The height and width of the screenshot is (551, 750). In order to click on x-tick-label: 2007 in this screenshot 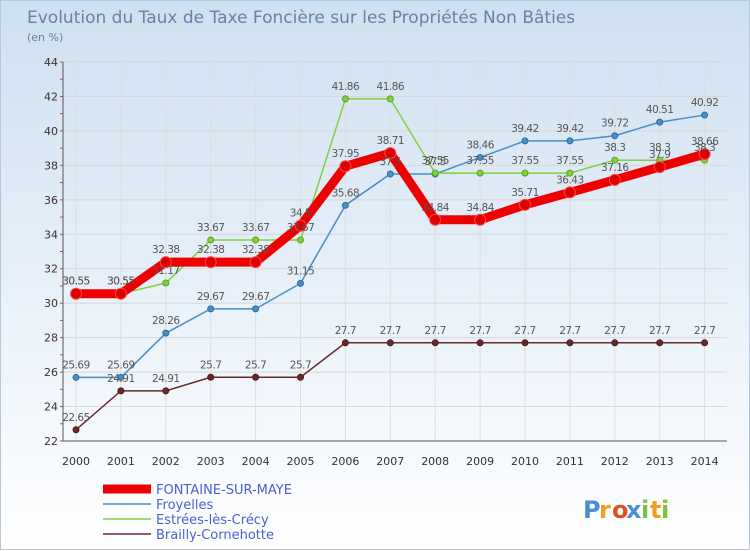, I will do `click(390, 461)`.